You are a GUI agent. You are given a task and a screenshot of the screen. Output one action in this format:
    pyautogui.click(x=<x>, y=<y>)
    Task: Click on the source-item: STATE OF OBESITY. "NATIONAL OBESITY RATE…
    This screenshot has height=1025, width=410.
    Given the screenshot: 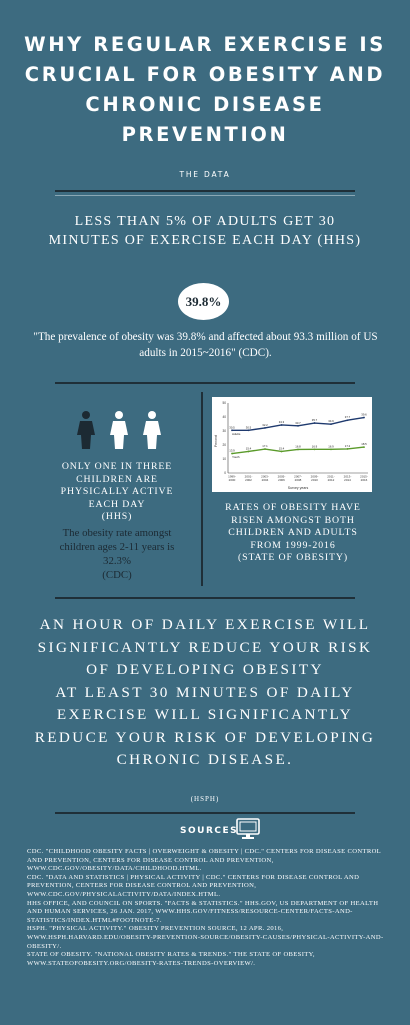 What is the action you would take?
    pyautogui.click(x=171, y=959)
    